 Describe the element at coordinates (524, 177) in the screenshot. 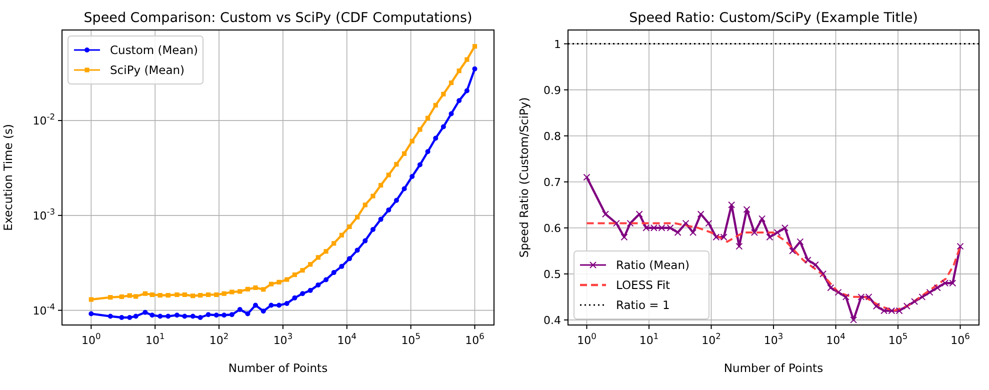

I see `y-axis-title: Speed Ratio (Custom/SciPy)` at that location.